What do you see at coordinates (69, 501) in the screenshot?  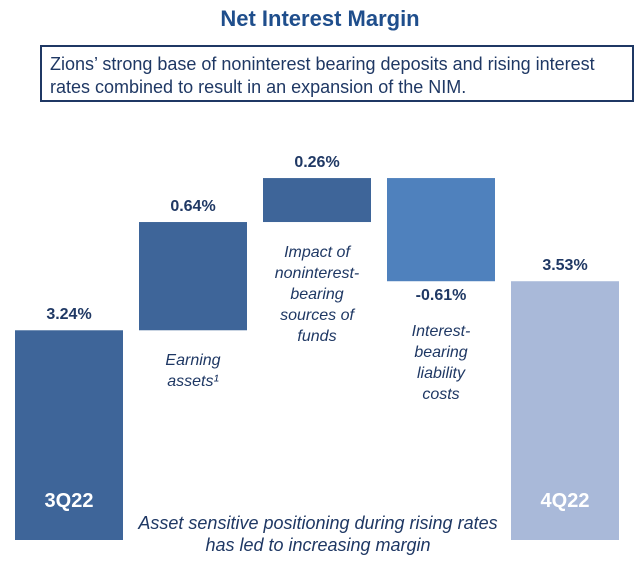 I see `category-label: 3Q22` at bounding box center [69, 501].